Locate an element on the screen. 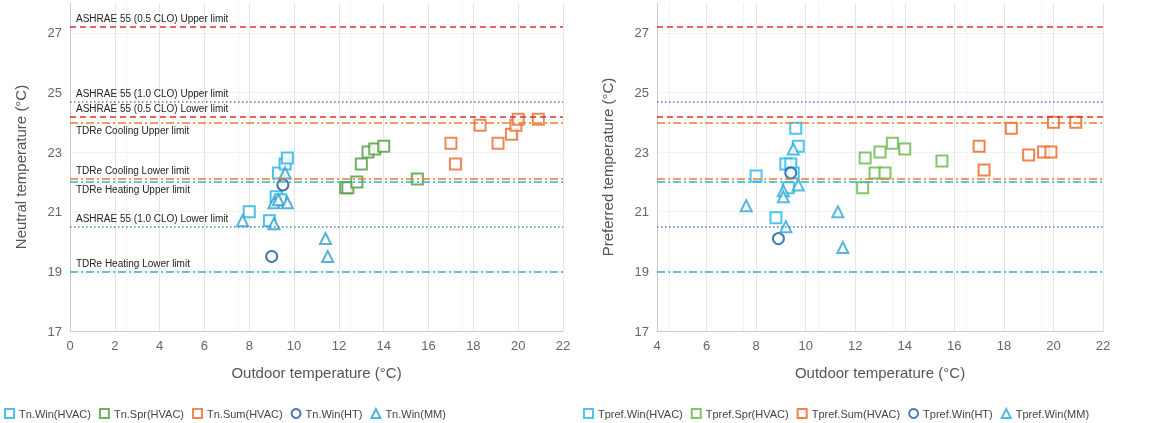  y-axis-title: Neutral temperature (°C) is located at coordinates (20, 167).